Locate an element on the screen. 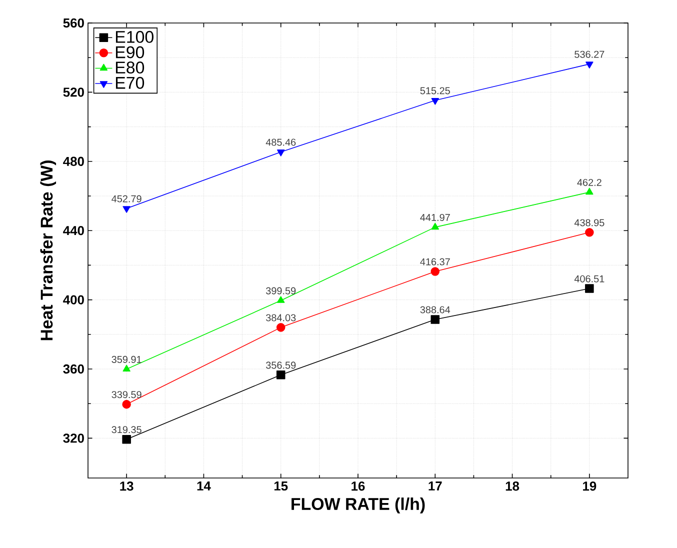 The height and width of the screenshot is (548, 677). data-label: 462.2 is located at coordinates (589, 182).